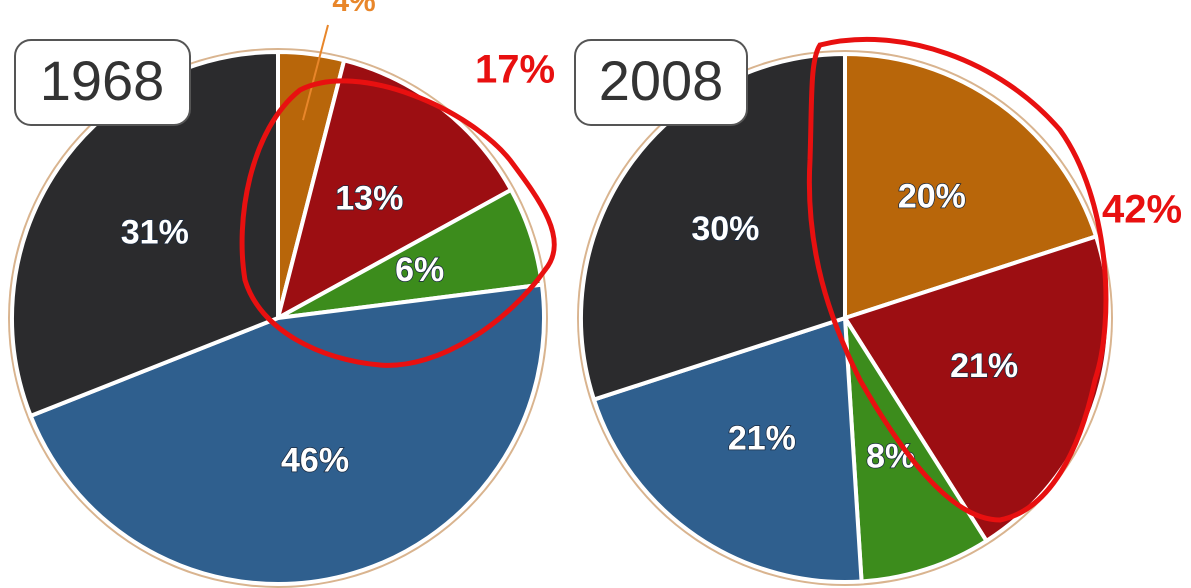  What do you see at coordinates (315, 460) in the screenshot?
I see `data-label: 46%` at bounding box center [315, 460].